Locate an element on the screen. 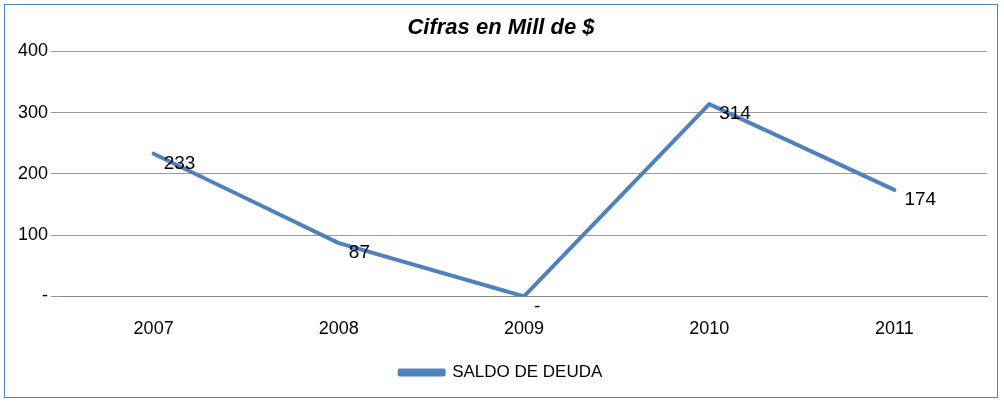 The image size is (1004, 404). data-label: - is located at coordinates (537, 305).